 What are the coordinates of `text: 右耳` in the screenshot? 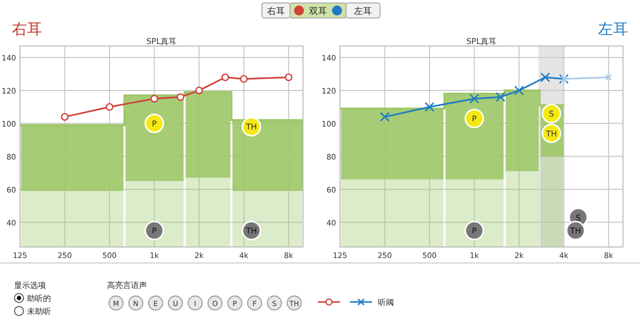 It's located at (276, 11).